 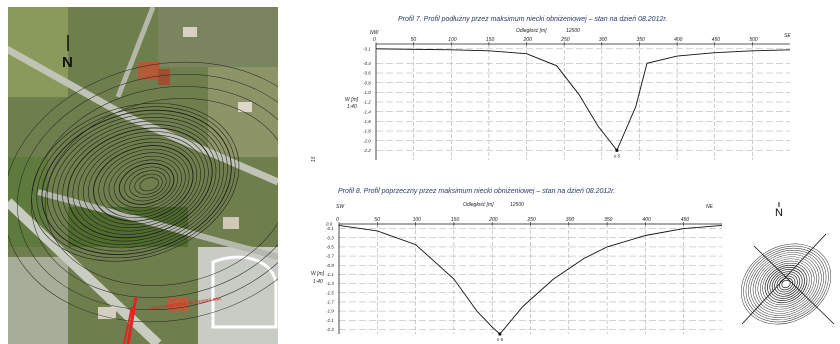 What do you see at coordinates (330, 292) in the screenshot?
I see `y-tick-label: -1.5` at bounding box center [330, 292].